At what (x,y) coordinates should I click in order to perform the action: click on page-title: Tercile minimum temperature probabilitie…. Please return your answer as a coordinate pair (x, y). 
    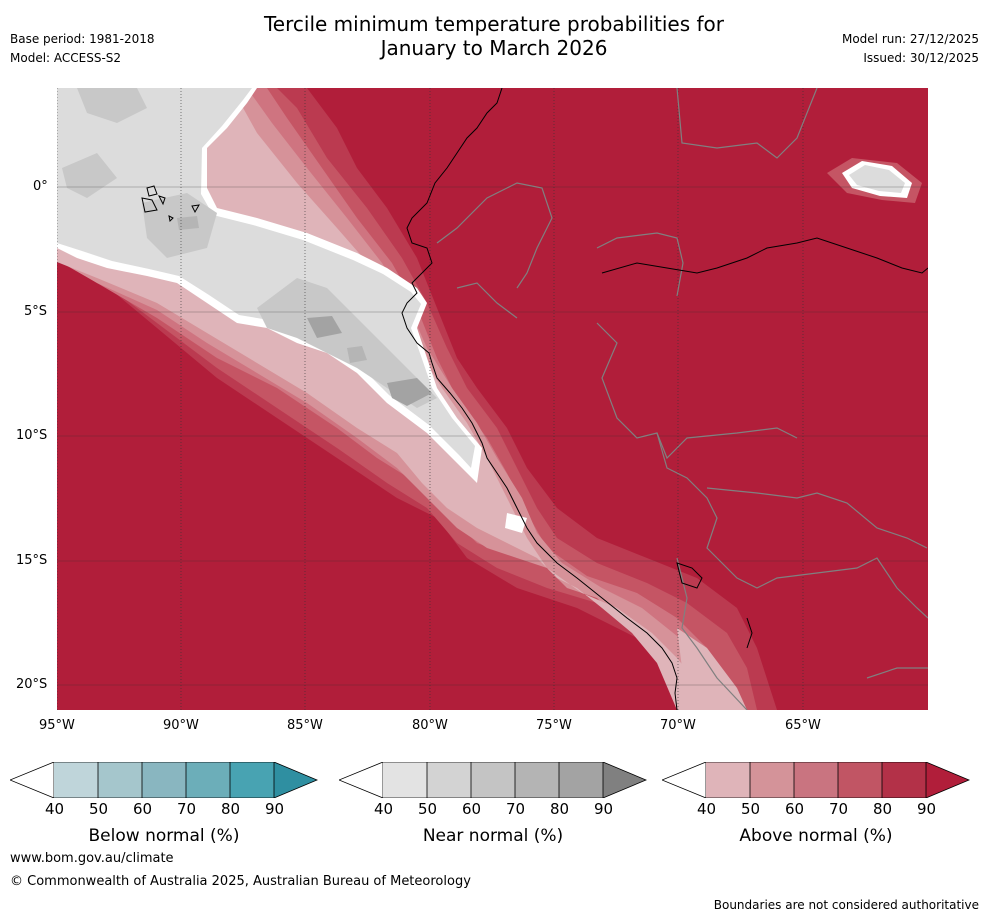
    Looking at the image, I should click on (494, 36).